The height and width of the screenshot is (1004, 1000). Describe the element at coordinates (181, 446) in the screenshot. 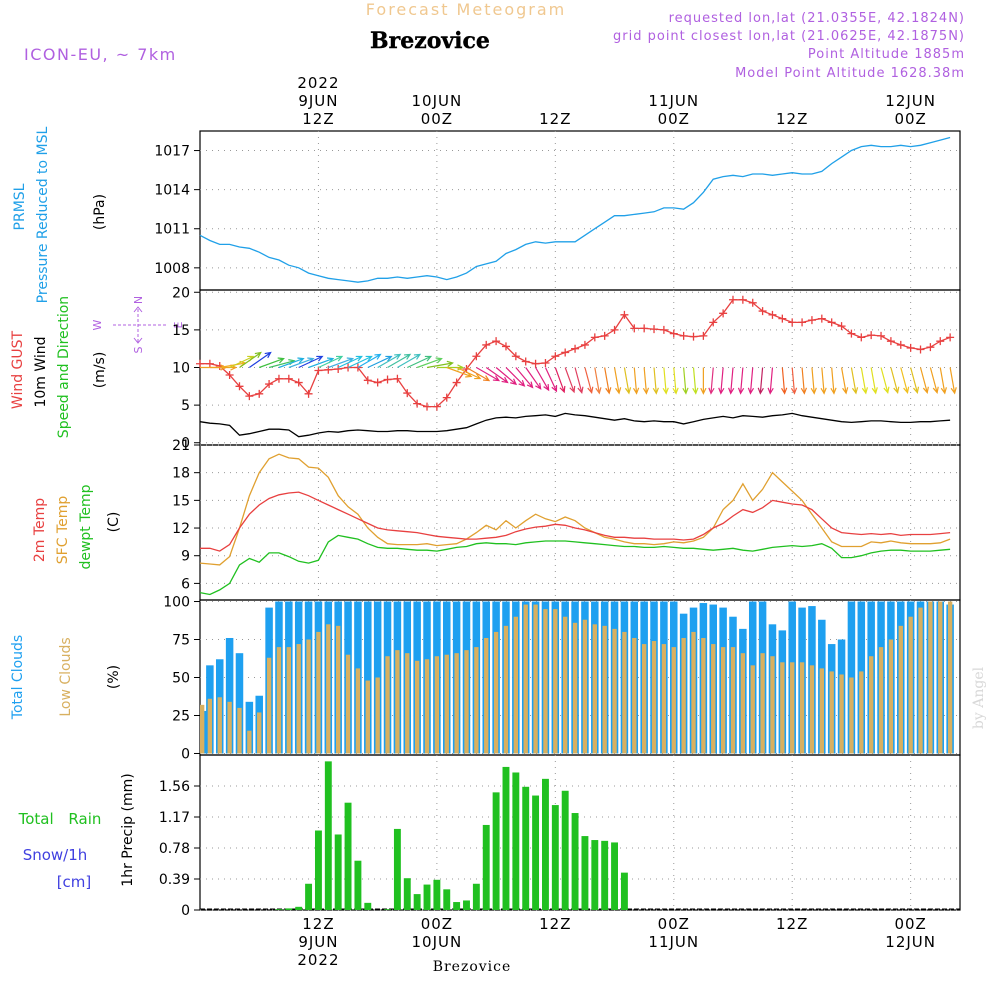

I see `y-tick-label: 21` at that location.